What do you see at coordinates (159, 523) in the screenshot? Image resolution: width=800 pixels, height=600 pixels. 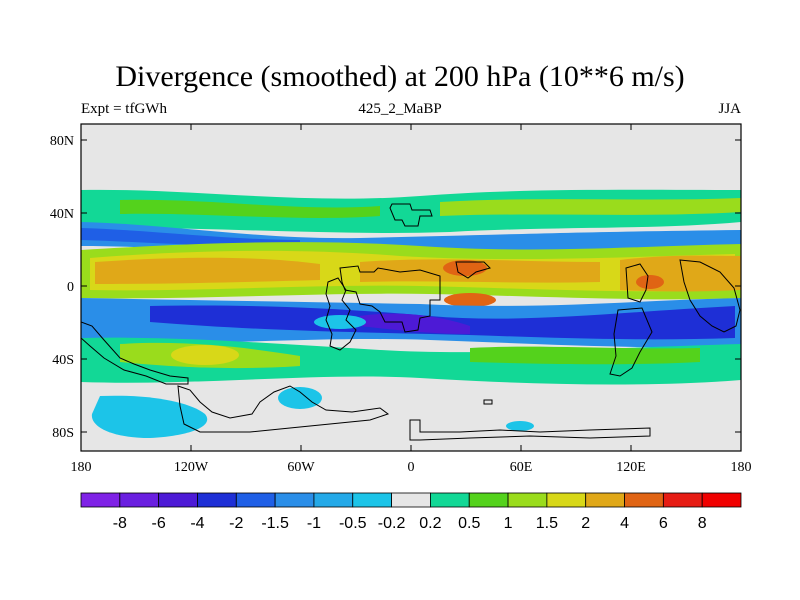 I see `colorbar-label: -6` at bounding box center [159, 523].